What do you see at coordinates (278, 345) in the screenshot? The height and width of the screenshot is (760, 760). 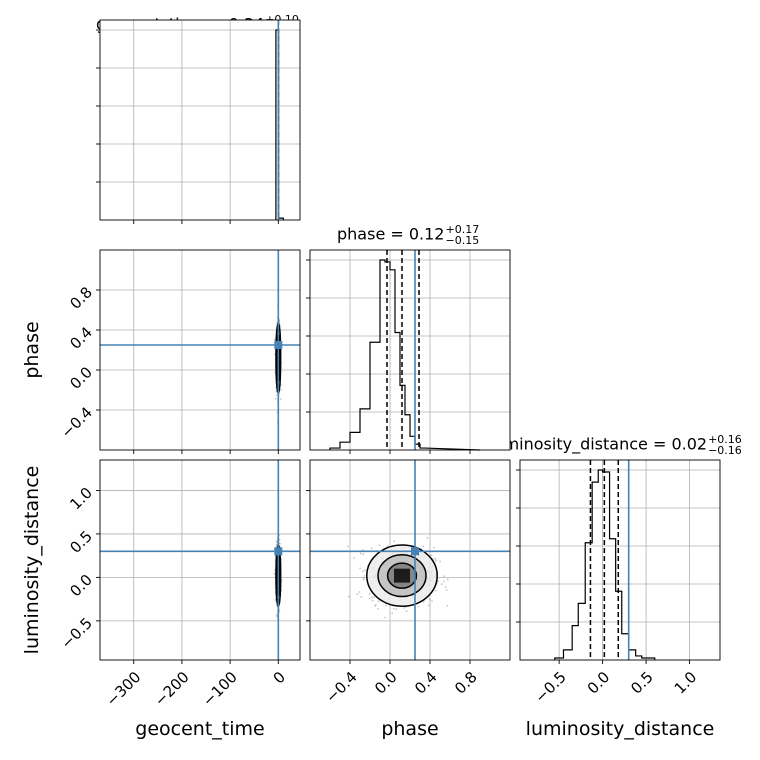 I see `panel2d-geocent_time-vs-phase-truth-marker` at bounding box center [278, 345].